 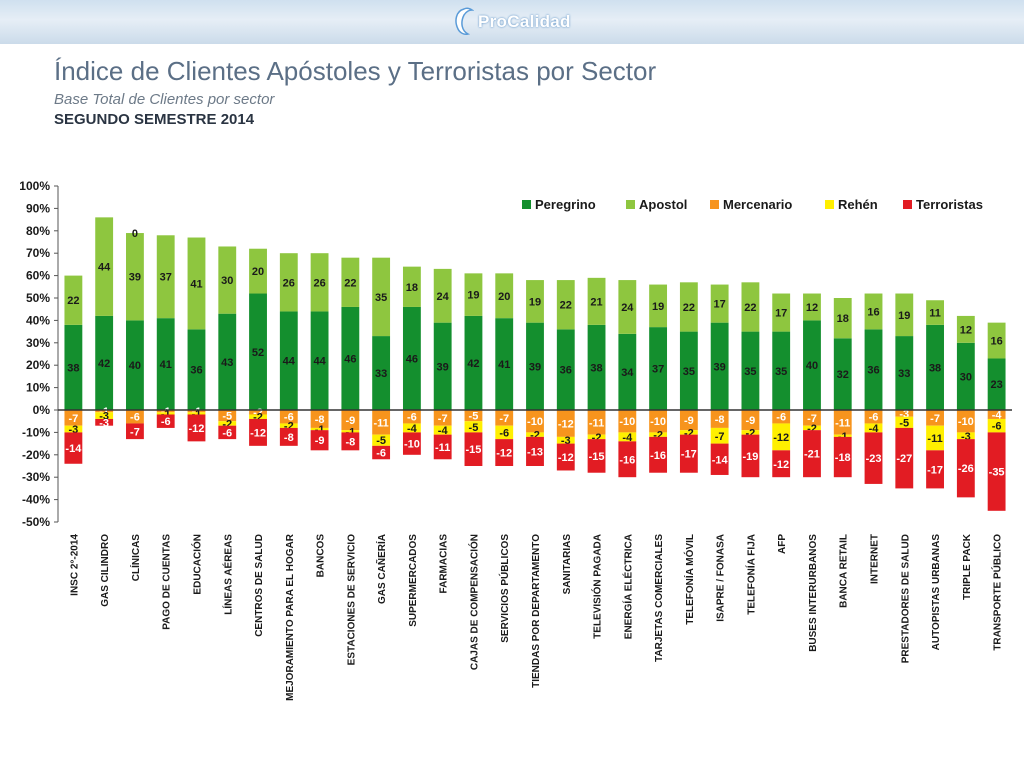 What do you see at coordinates (227, 281) in the screenshot?
I see `data-label: 30` at bounding box center [227, 281].